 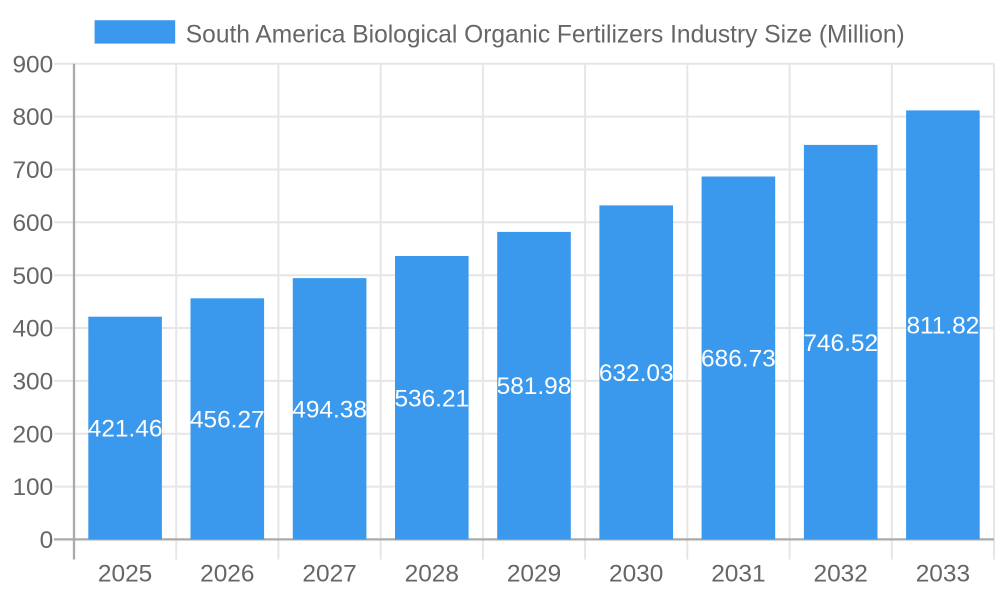 I want to click on svg-text: 2029, so click(x=534, y=574).